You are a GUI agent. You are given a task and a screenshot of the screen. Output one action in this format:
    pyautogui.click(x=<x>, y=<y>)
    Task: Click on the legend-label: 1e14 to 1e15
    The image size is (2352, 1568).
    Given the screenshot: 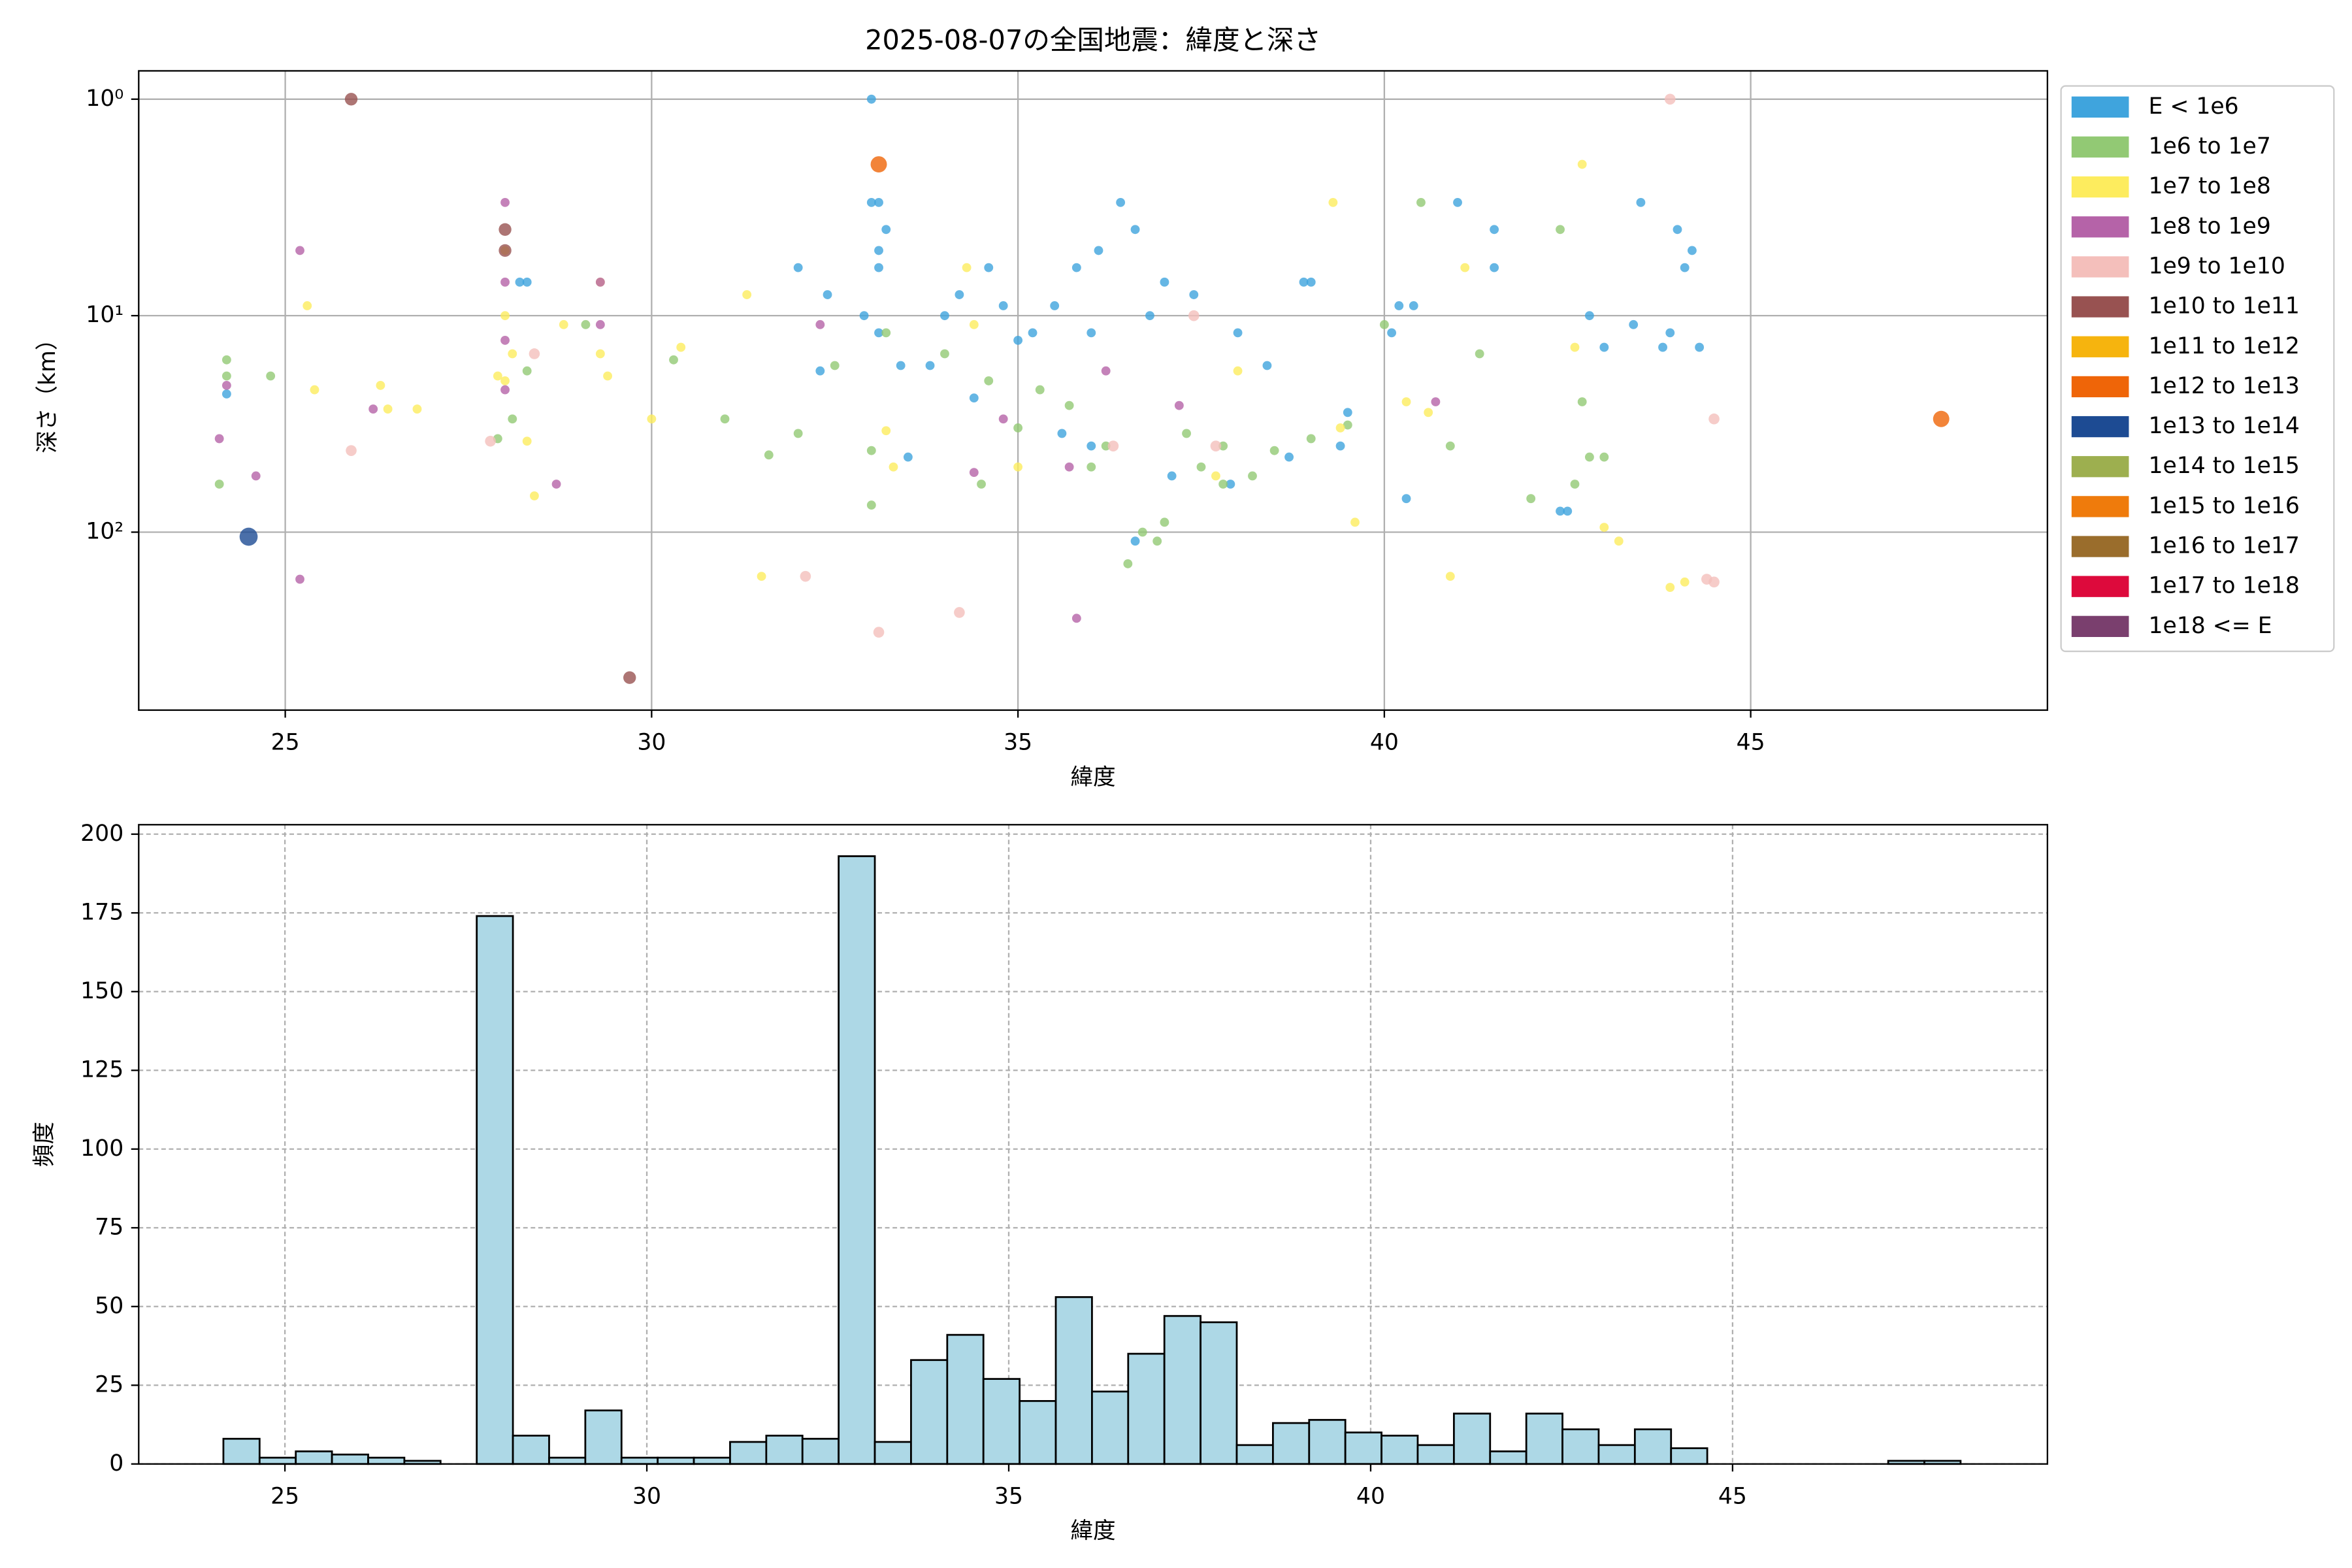 What is the action you would take?
    pyautogui.click(x=2223, y=466)
    